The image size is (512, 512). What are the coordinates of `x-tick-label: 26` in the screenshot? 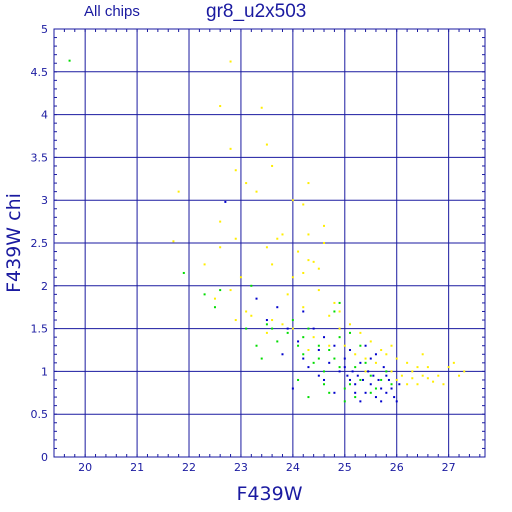 It's located at (397, 467).